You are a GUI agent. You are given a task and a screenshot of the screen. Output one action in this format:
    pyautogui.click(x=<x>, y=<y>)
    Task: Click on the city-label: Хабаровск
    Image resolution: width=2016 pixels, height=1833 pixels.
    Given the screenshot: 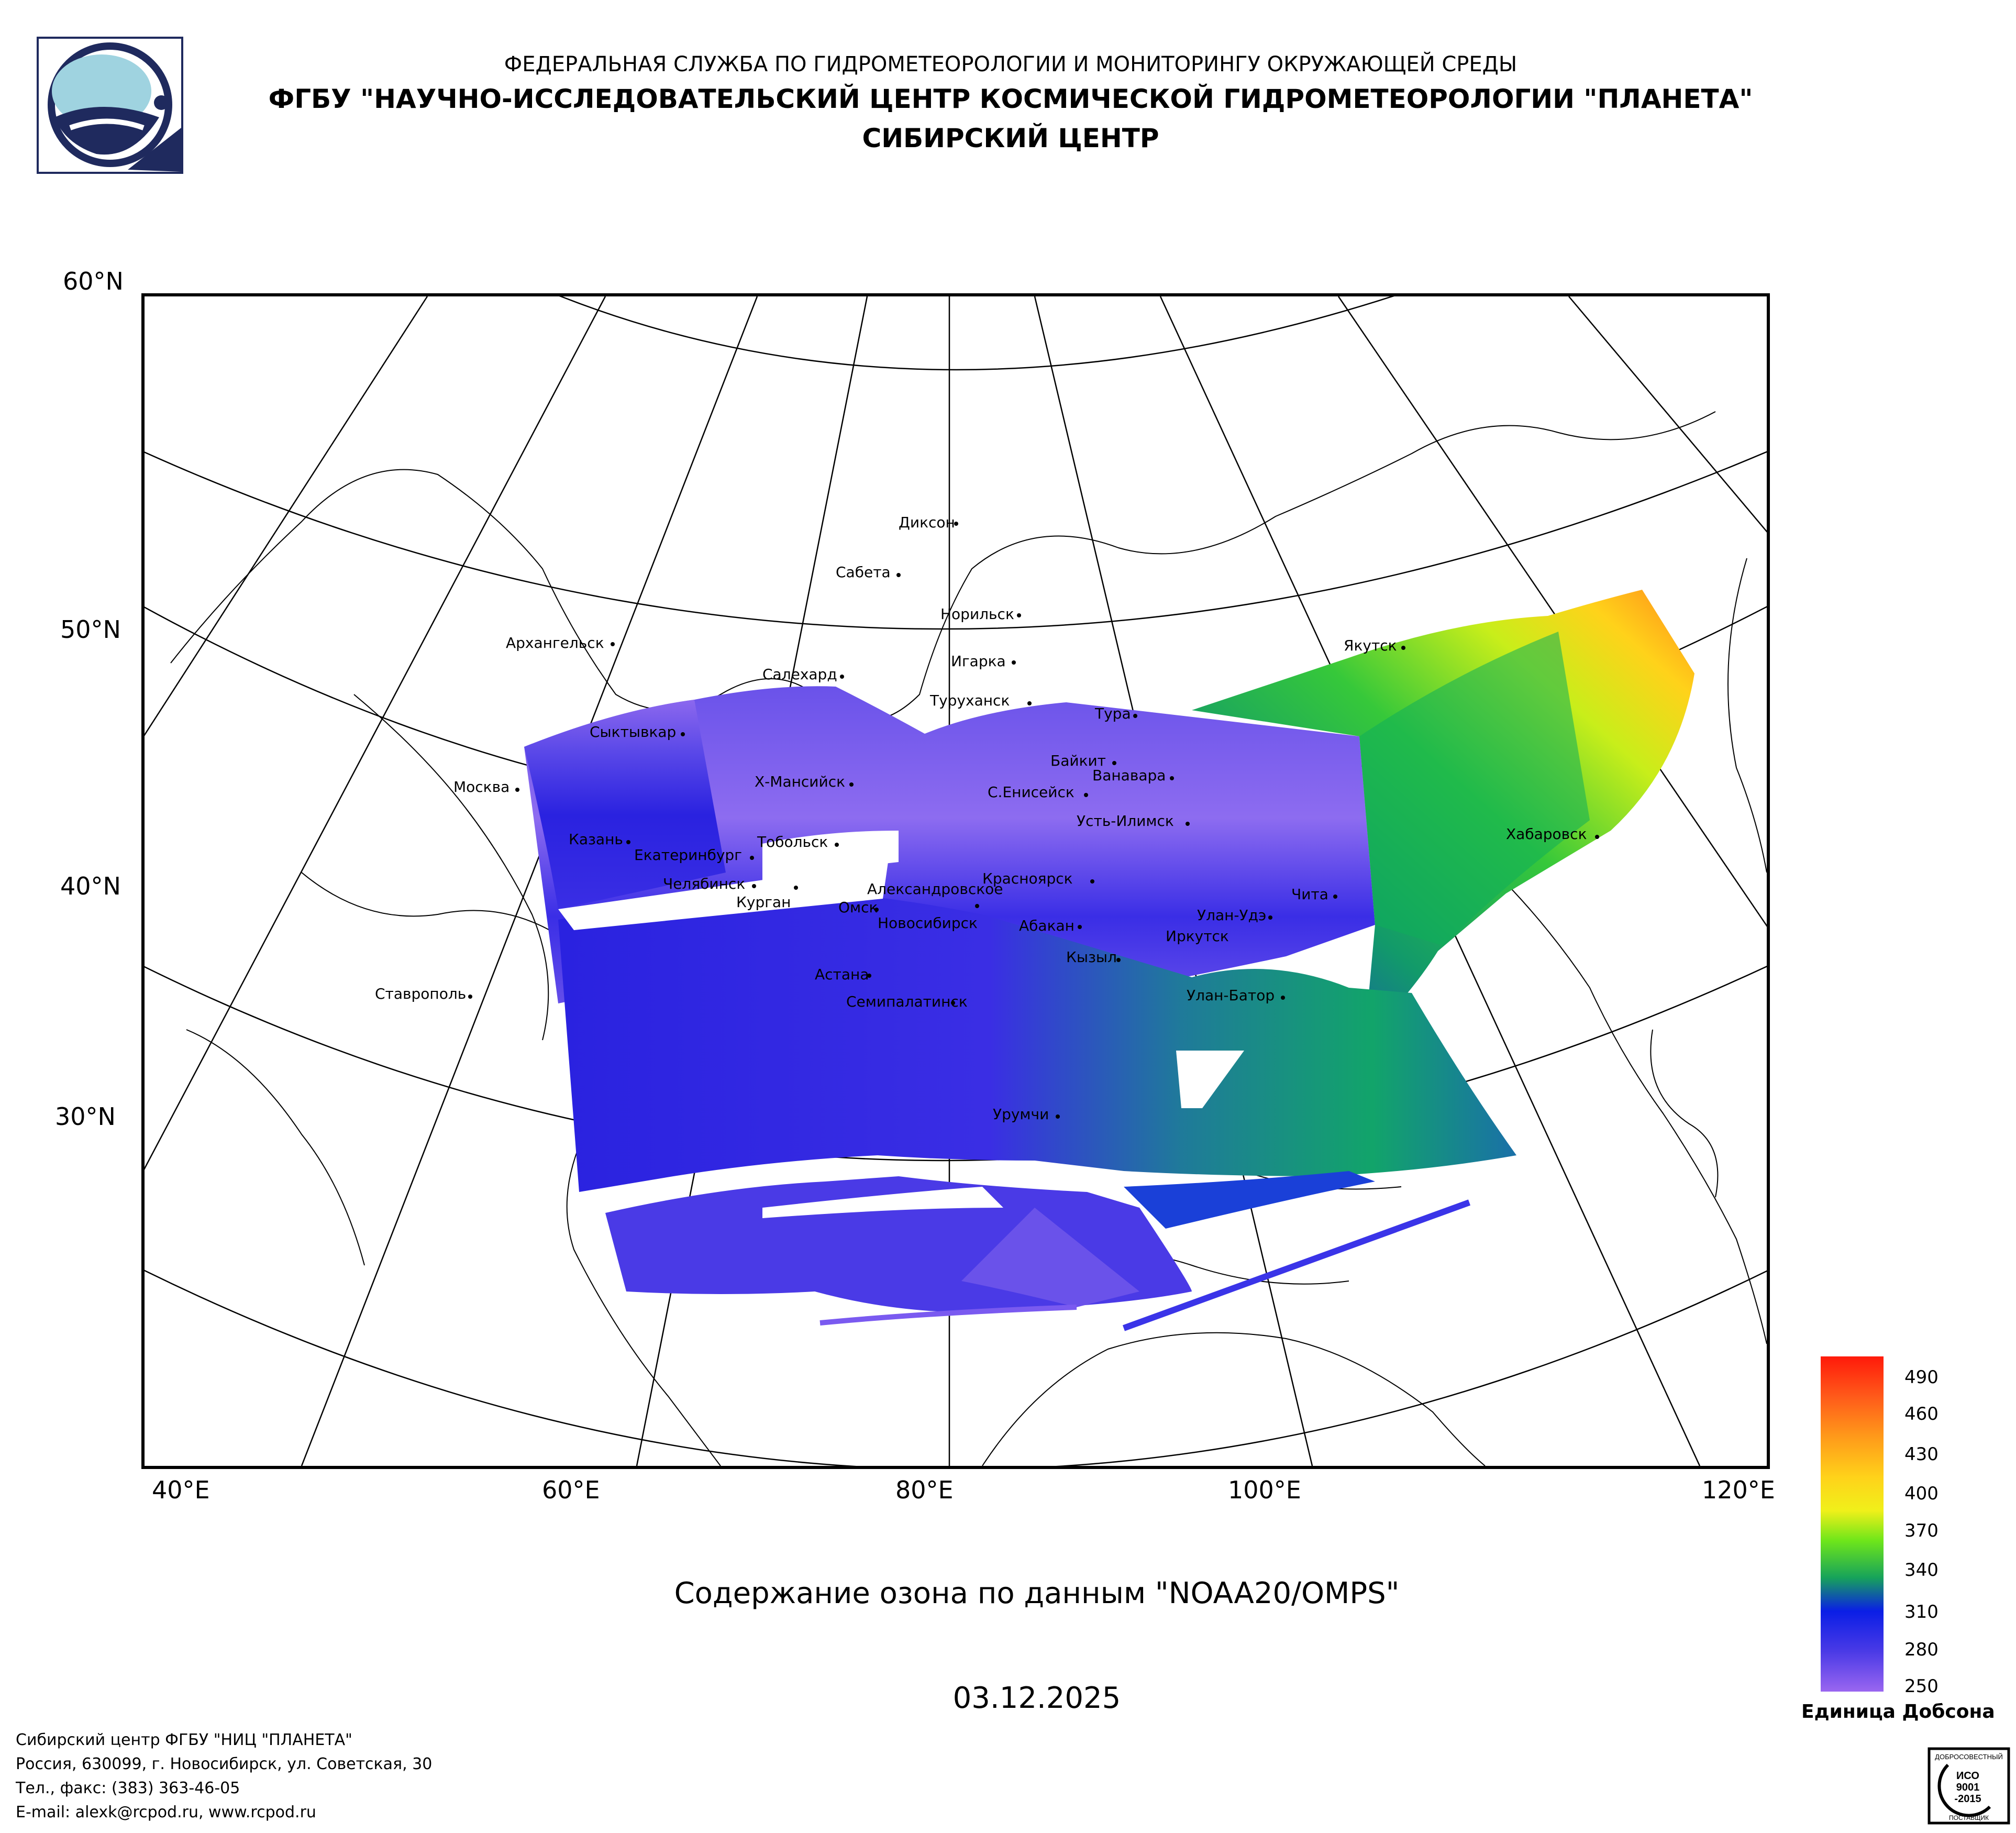 What is the action you would take?
    pyautogui.click(x=1547, y=834)
    